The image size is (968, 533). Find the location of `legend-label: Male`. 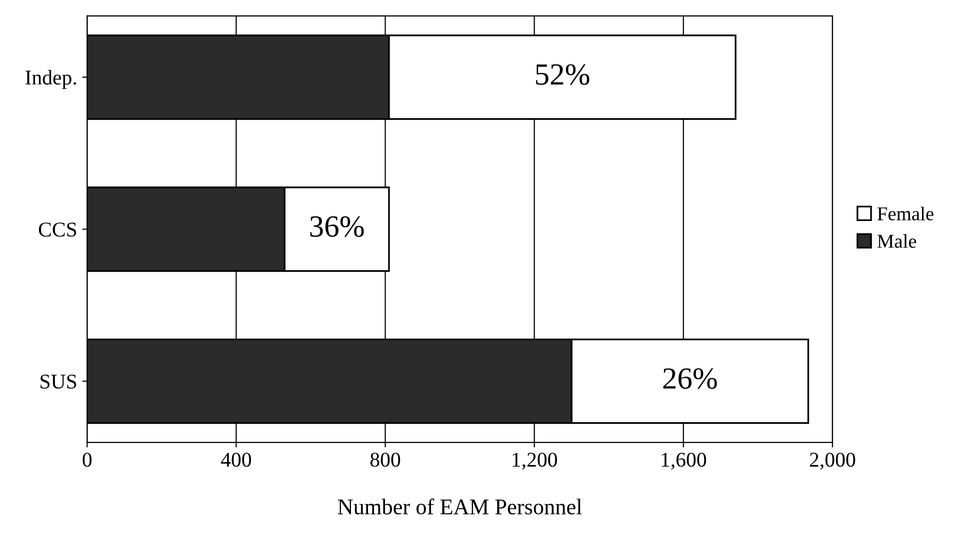

legend-label: Male is located at coordinates (896, 241).